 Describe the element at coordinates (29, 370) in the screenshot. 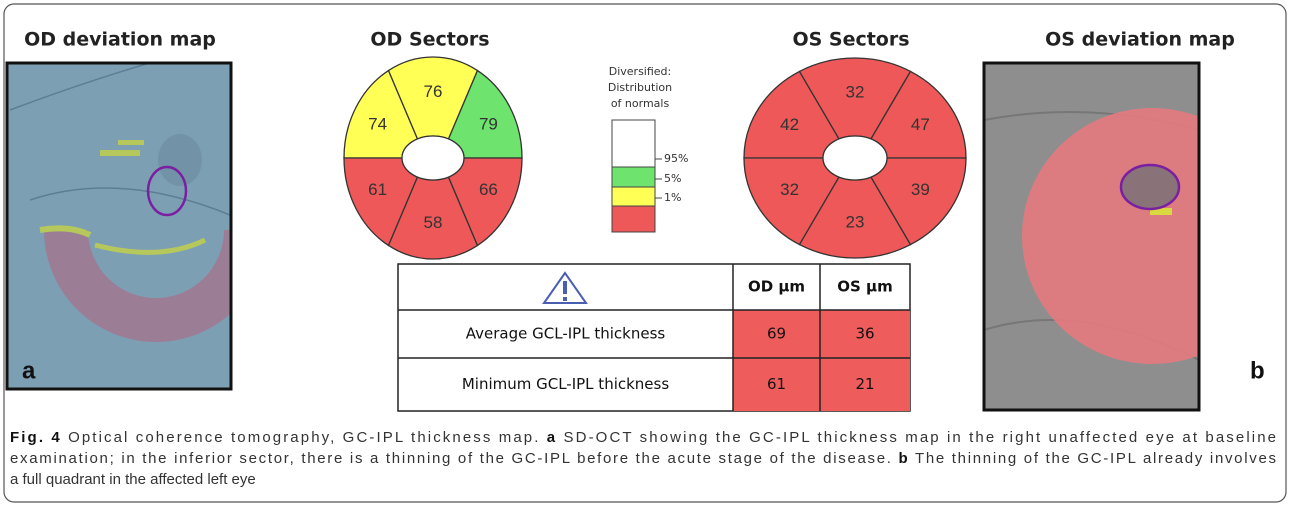

I see `panel-label: a` at that location.